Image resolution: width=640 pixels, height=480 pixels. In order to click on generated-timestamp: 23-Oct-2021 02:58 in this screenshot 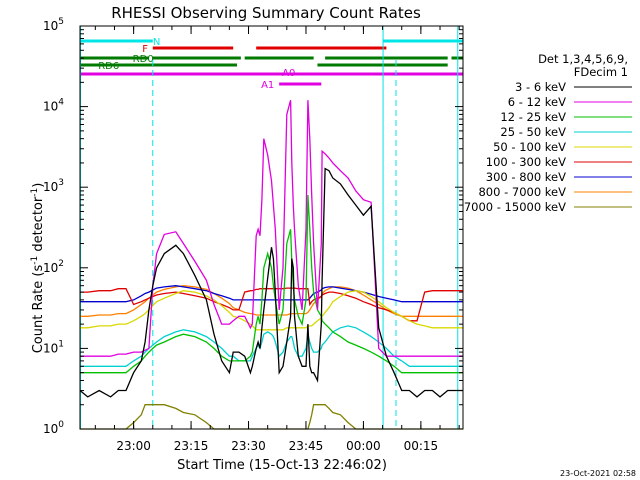, I will do `click(598, 473)`.